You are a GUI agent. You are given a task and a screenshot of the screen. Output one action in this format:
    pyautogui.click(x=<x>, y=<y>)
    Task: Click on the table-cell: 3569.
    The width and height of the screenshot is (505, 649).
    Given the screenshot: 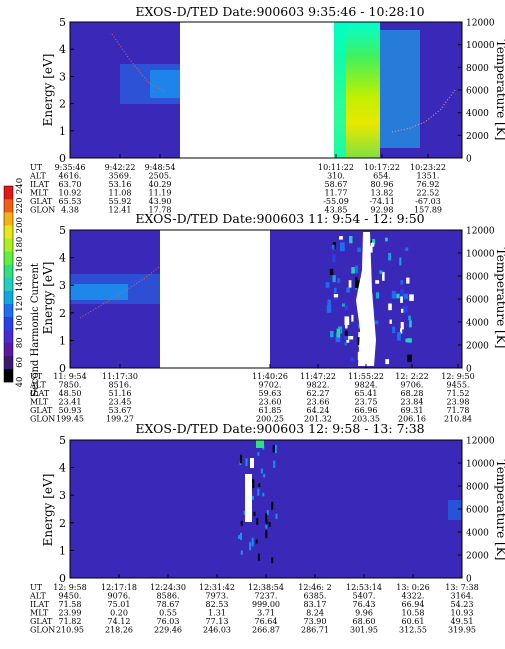 What is the action you would take?
    pyautogui.click(x=120, y=176)
    